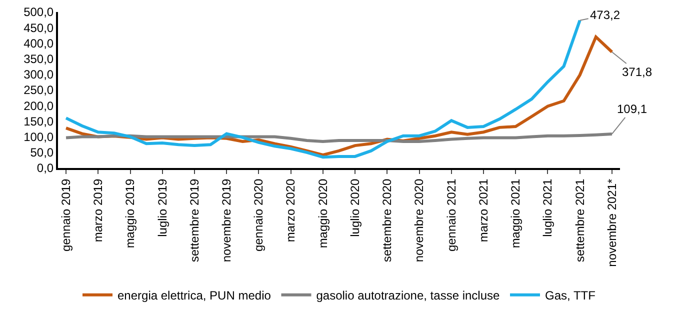 Image resolution: width=700 pixels, height=322 pixels. What do you see at coordinates (451, 215) in the screenshot?
I see `x-tick-label: gennaio 2021` at bounding box center [451, 215].